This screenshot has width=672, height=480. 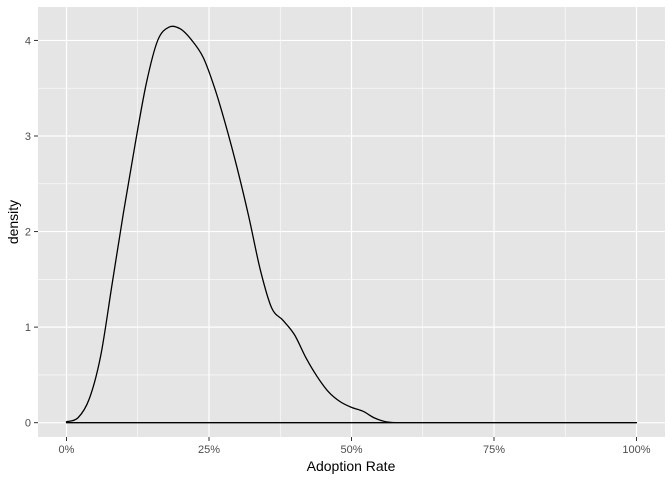 What do you see at coordinates (351, 450) in the screenshot?
I see `x-tick-label: 50%` at bounding box center [351, 450].